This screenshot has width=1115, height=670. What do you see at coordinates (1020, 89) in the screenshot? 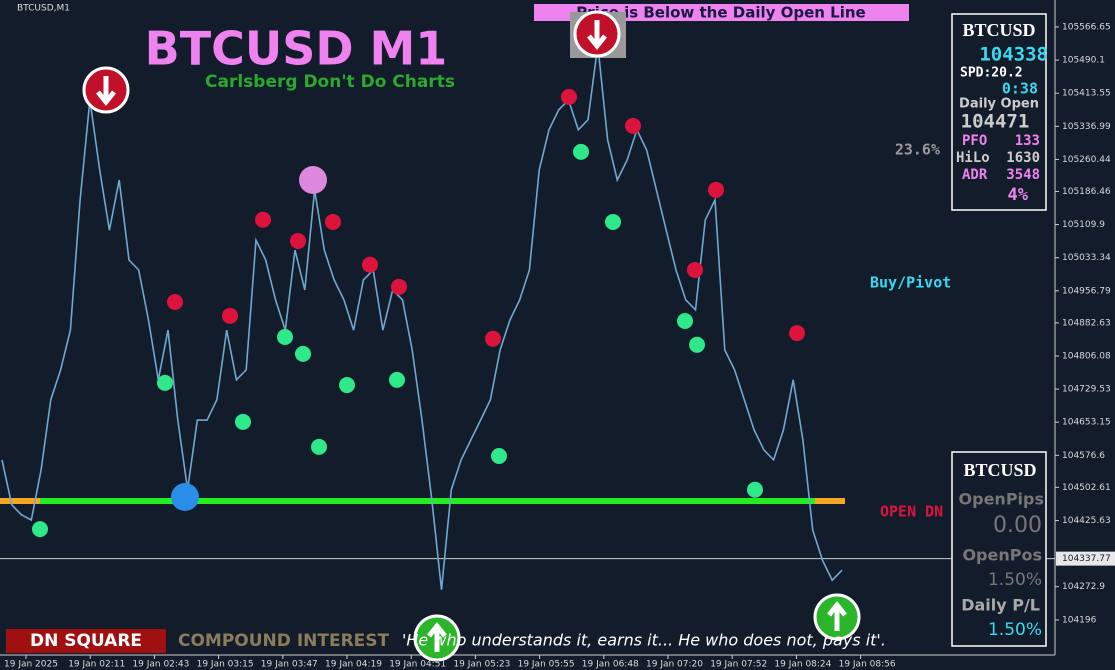
I see `panel-timer: 0:38` at bounding box center [1020, 89].